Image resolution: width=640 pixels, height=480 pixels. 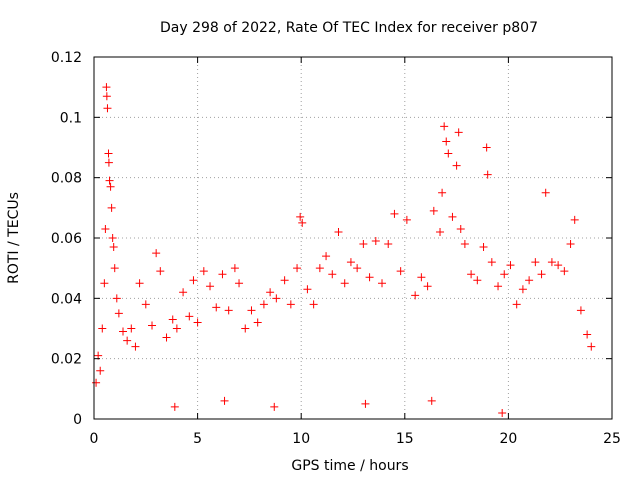 What do you see at coordinates (71, 118) in the screenshot?
I see `y-tick-label: 0.1` at bounding box center [71, 118].